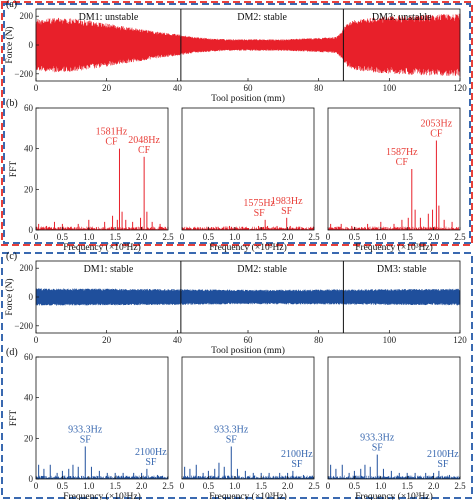  Describe the element at coordinates (319, 340) in the screenshot. I see `x-tick-label: 80` at that location.